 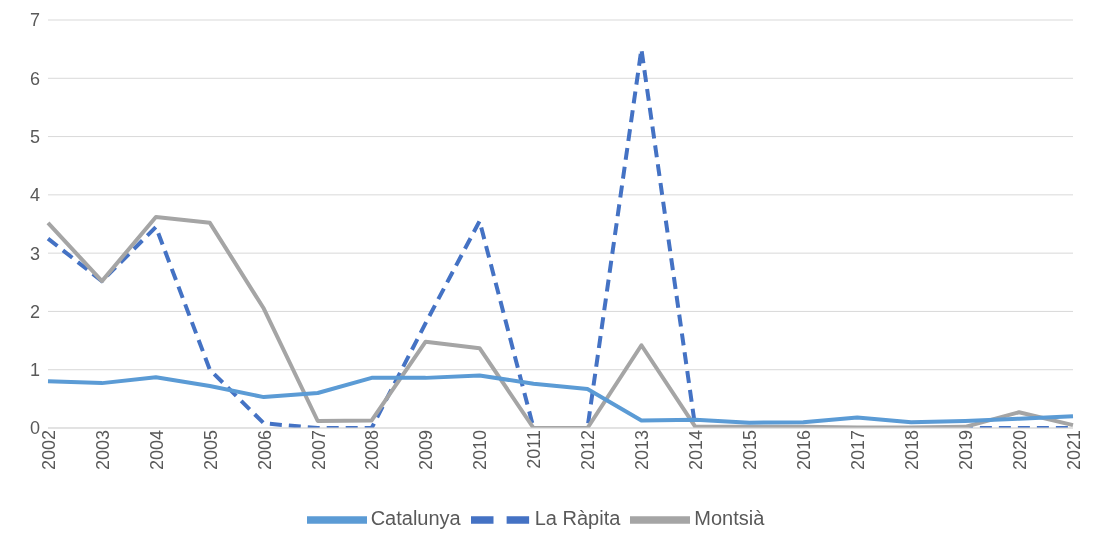 I want to click on x-tick-label: 2009, so click(x=426, y=450).